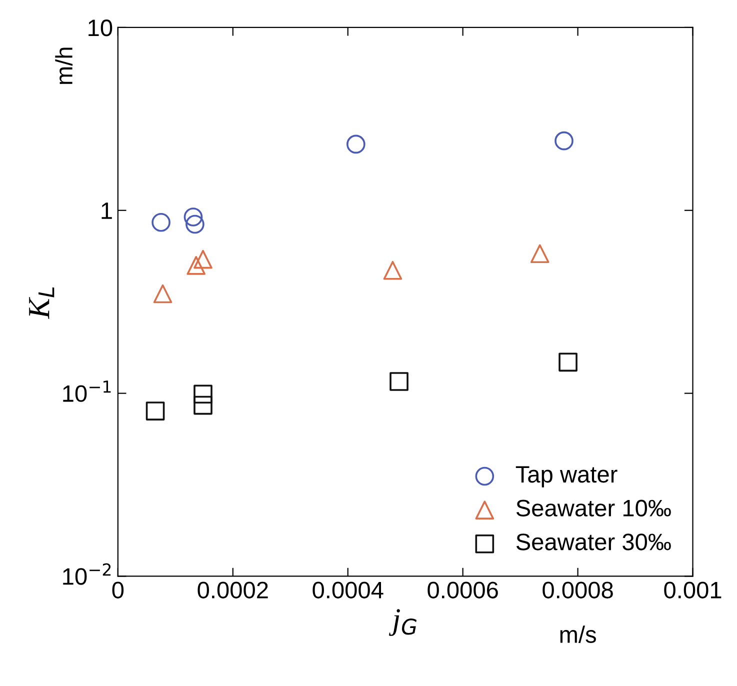  I want to click on x-tick-label: 0.0002, so click(233, 590).